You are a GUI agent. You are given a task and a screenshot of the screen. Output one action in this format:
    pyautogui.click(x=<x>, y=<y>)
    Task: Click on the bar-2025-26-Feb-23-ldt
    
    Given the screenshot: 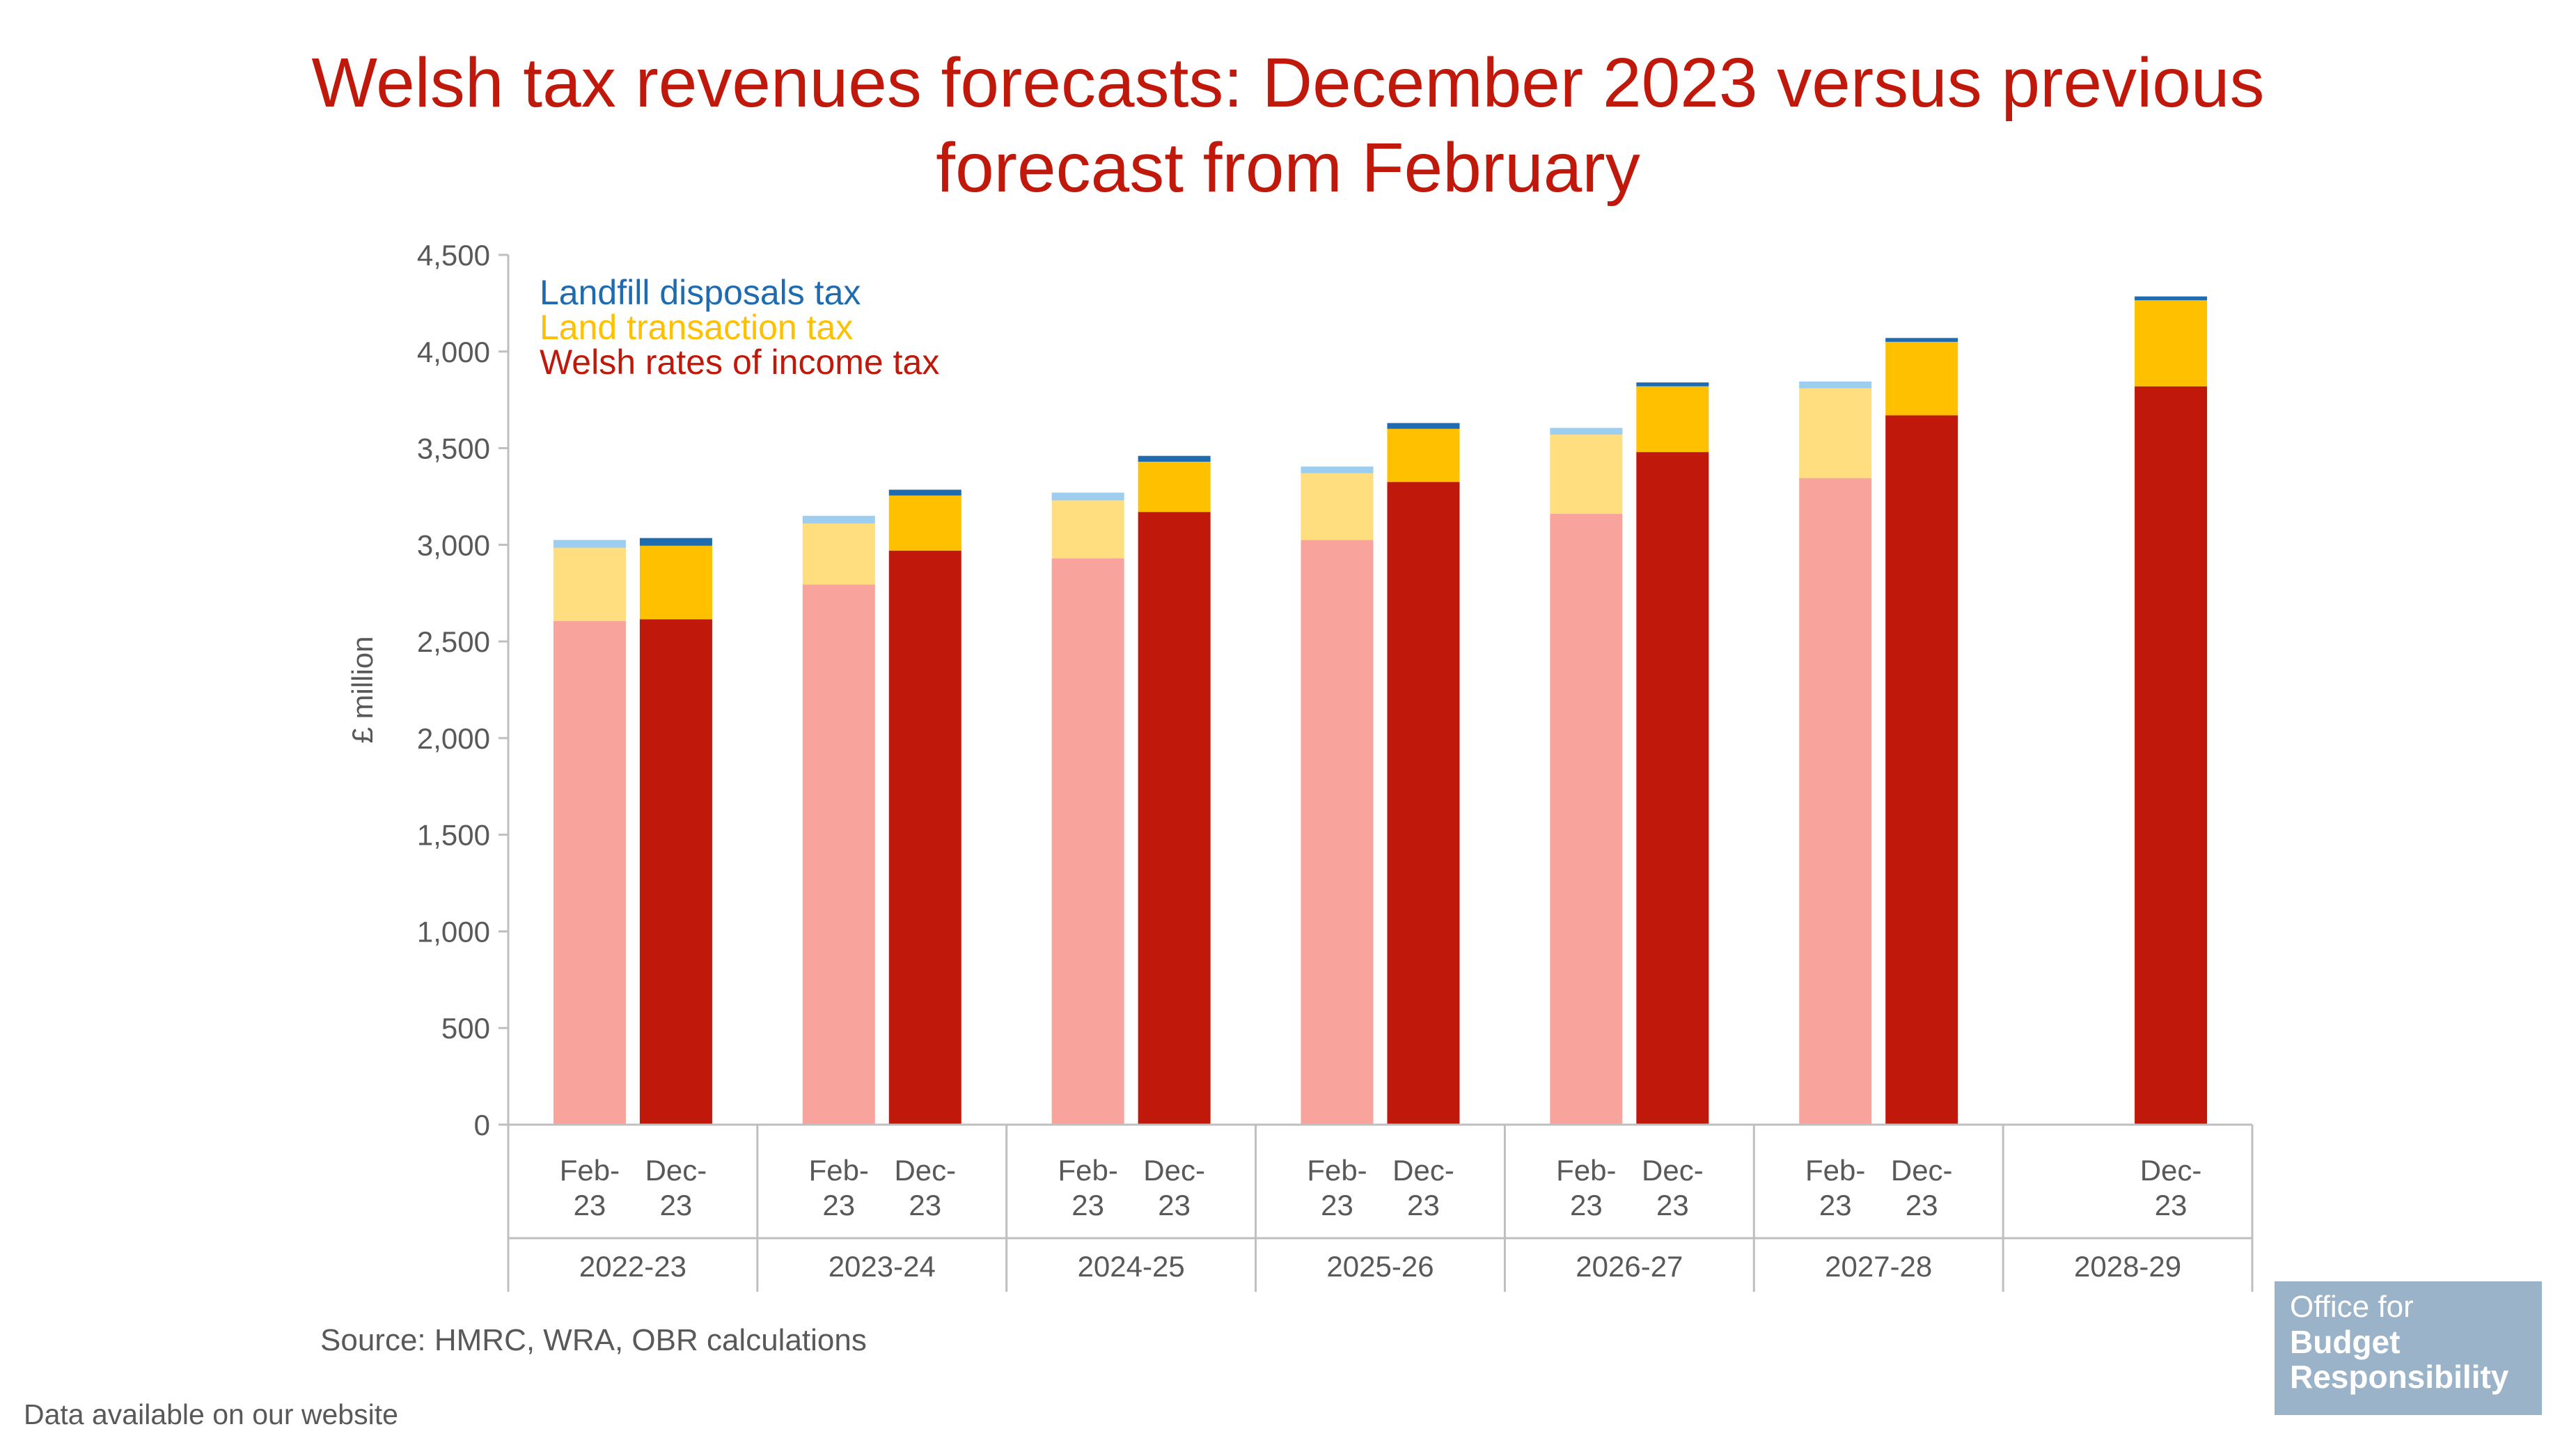 What is the action you would take?
    pyautogui.click(x=1337, y=470)
    